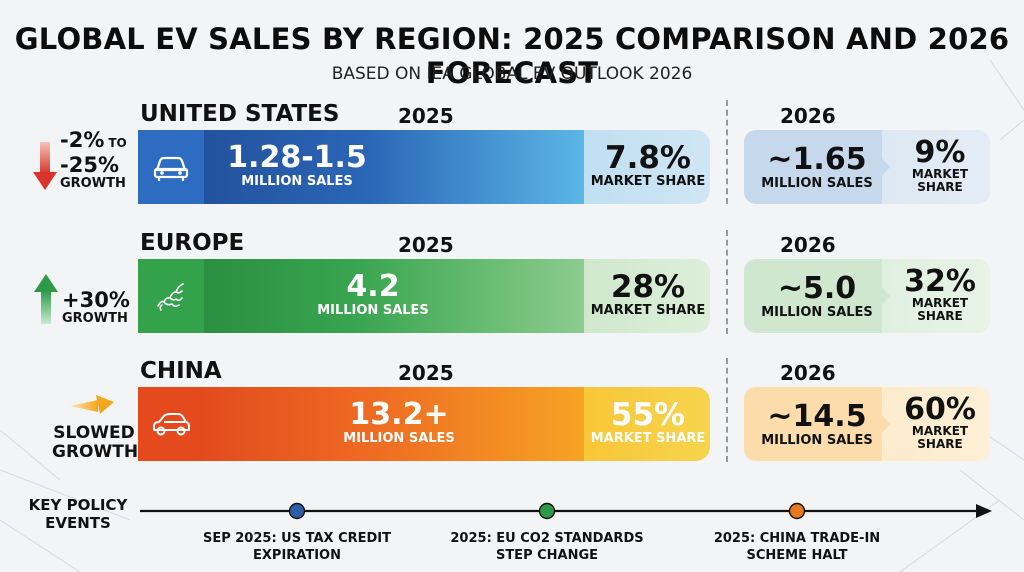  I want to click on event-label-us-2: EXPIRATION, so click(297, 555).